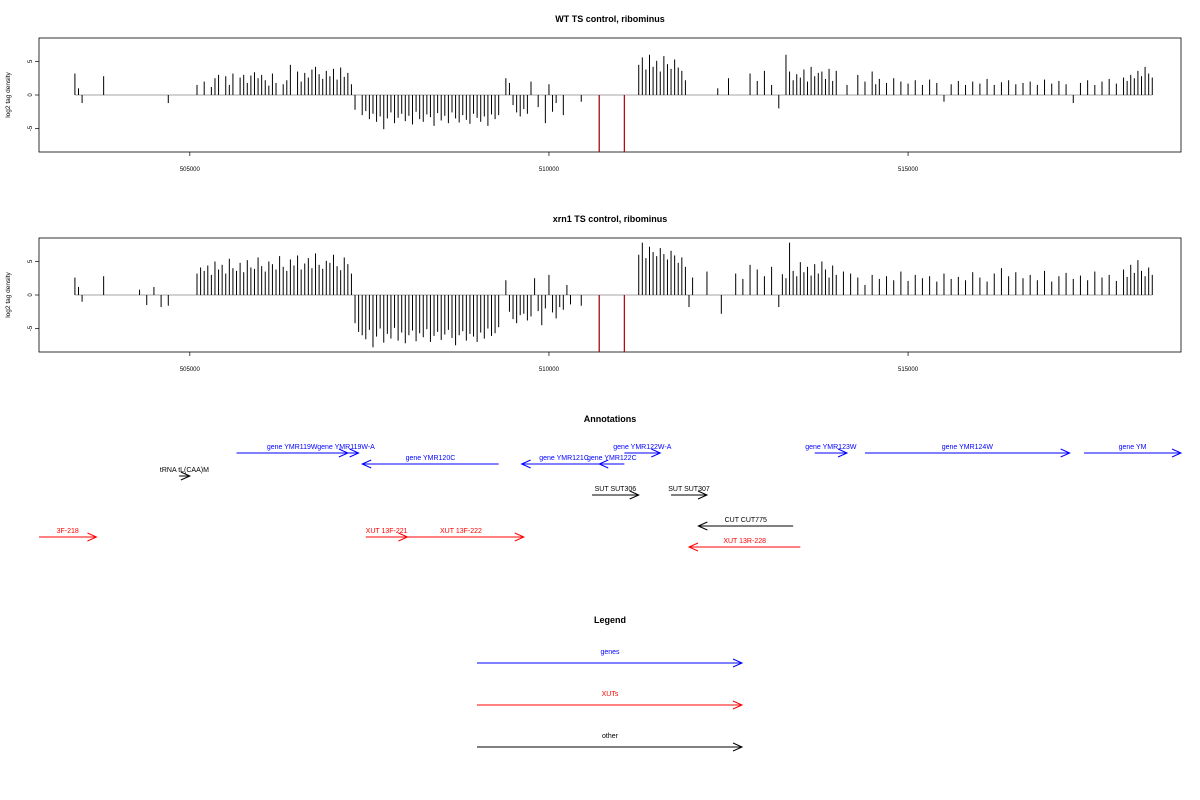 This screenshot has width=1200, height=800. What do you see at coordinates (610, 658) in the screenshot?
I see `legend-item: genes` at bounding box center [610, 658].